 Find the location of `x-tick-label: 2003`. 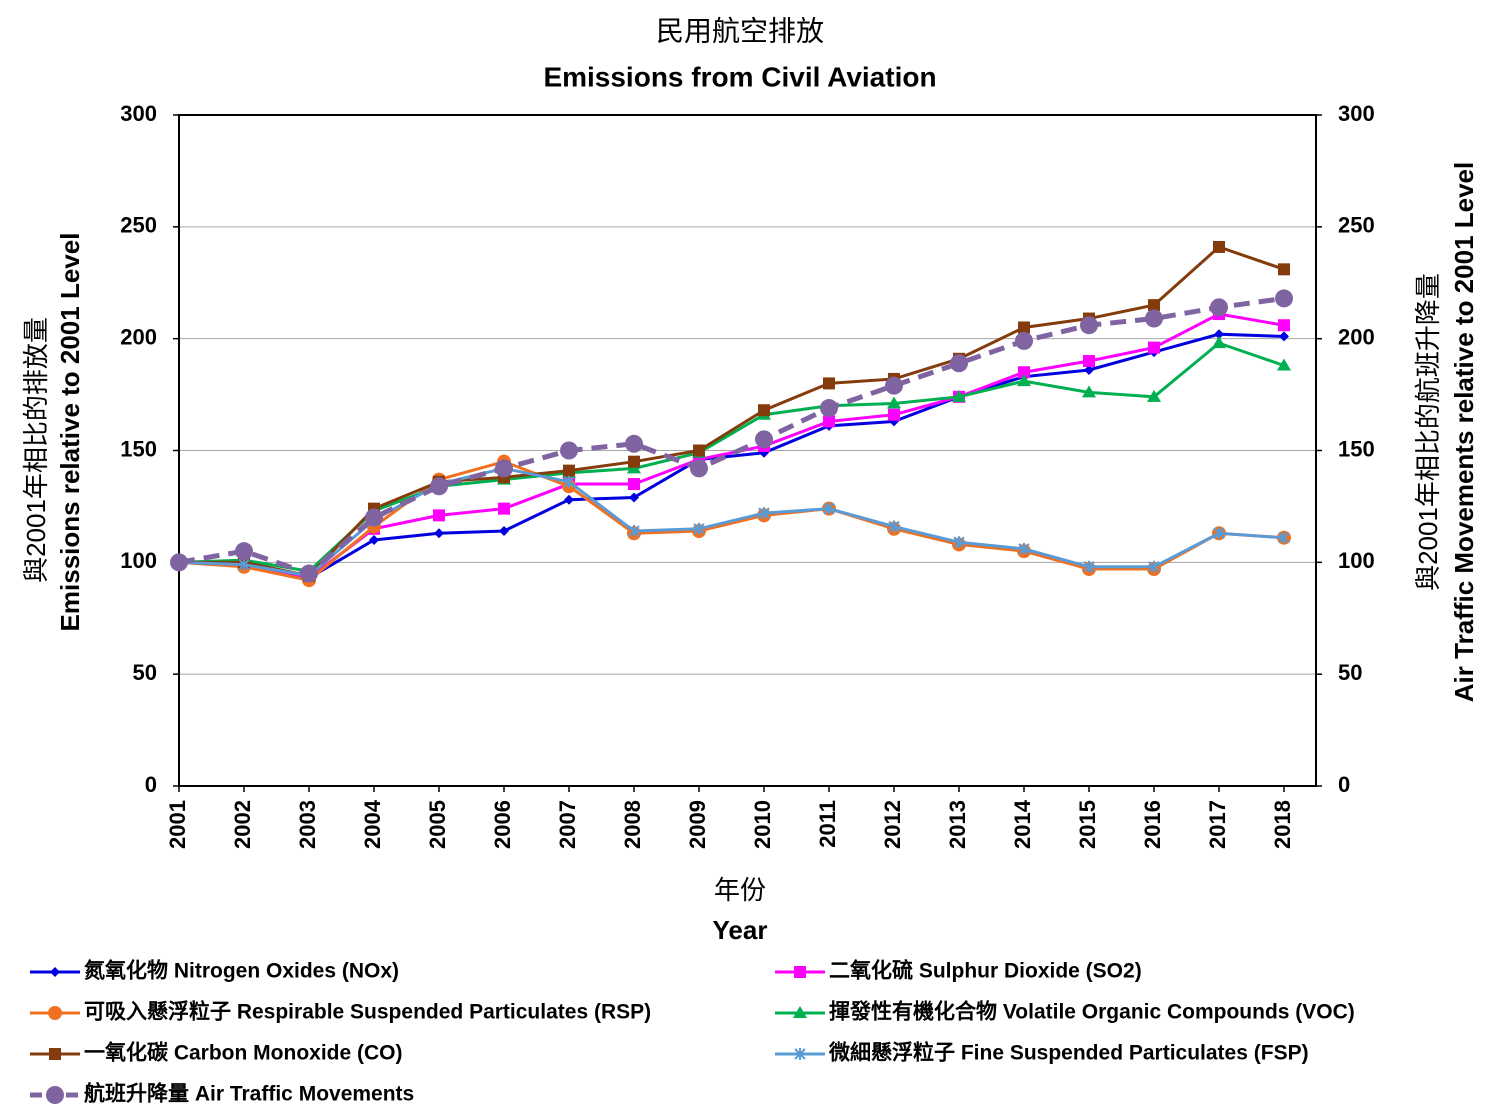

x-tick-label: 2003 is located at coordinates (307, 824).